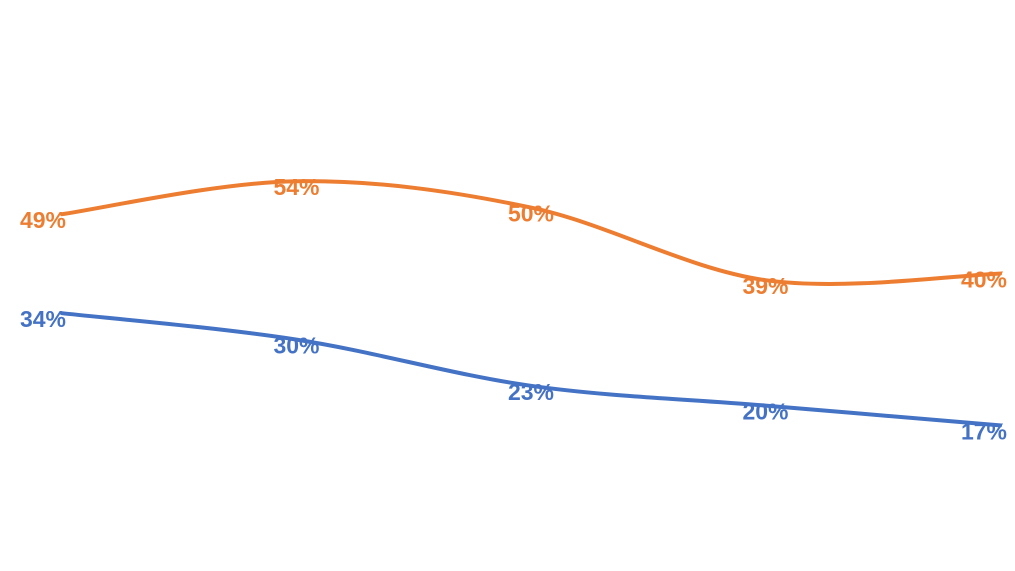 This screenshot has width=1015, height=571. I want to click on data-label-s1-p0: 34%, so click(43, 319).